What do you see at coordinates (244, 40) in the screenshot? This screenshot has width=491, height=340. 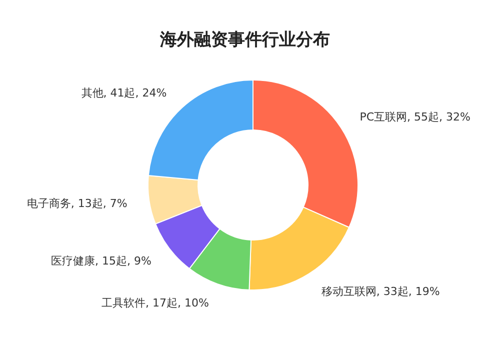 I see `chart-title: 海外融资事件行业分布` at bounding box center [244, 40].